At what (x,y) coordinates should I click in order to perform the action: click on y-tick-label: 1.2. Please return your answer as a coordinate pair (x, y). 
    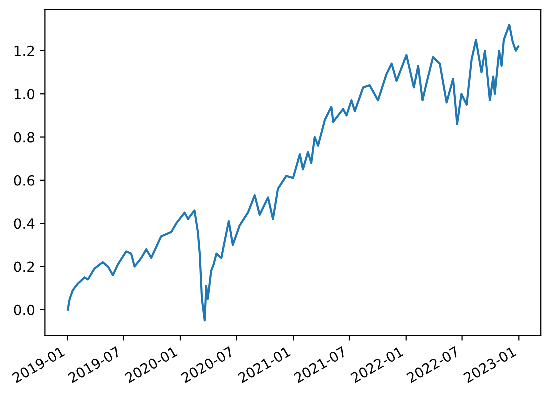
    Looking at the image, I should click on (24, 51).